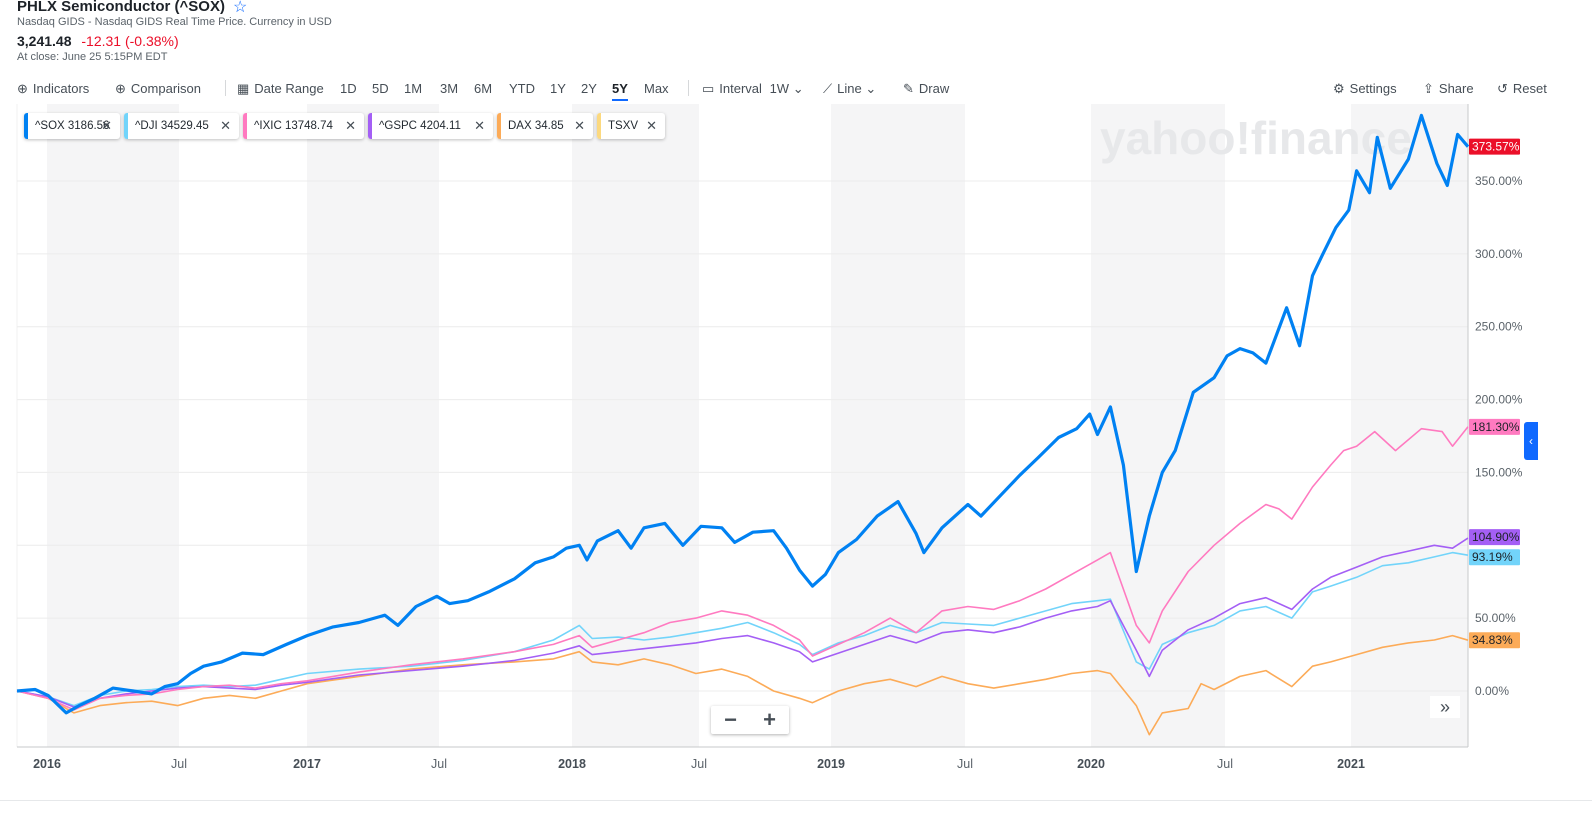 This screenshot has height=814, width=1592. Describe the element at coordinates (779, 88) in the screenshot. I see `interval-value: 1W` at that location.